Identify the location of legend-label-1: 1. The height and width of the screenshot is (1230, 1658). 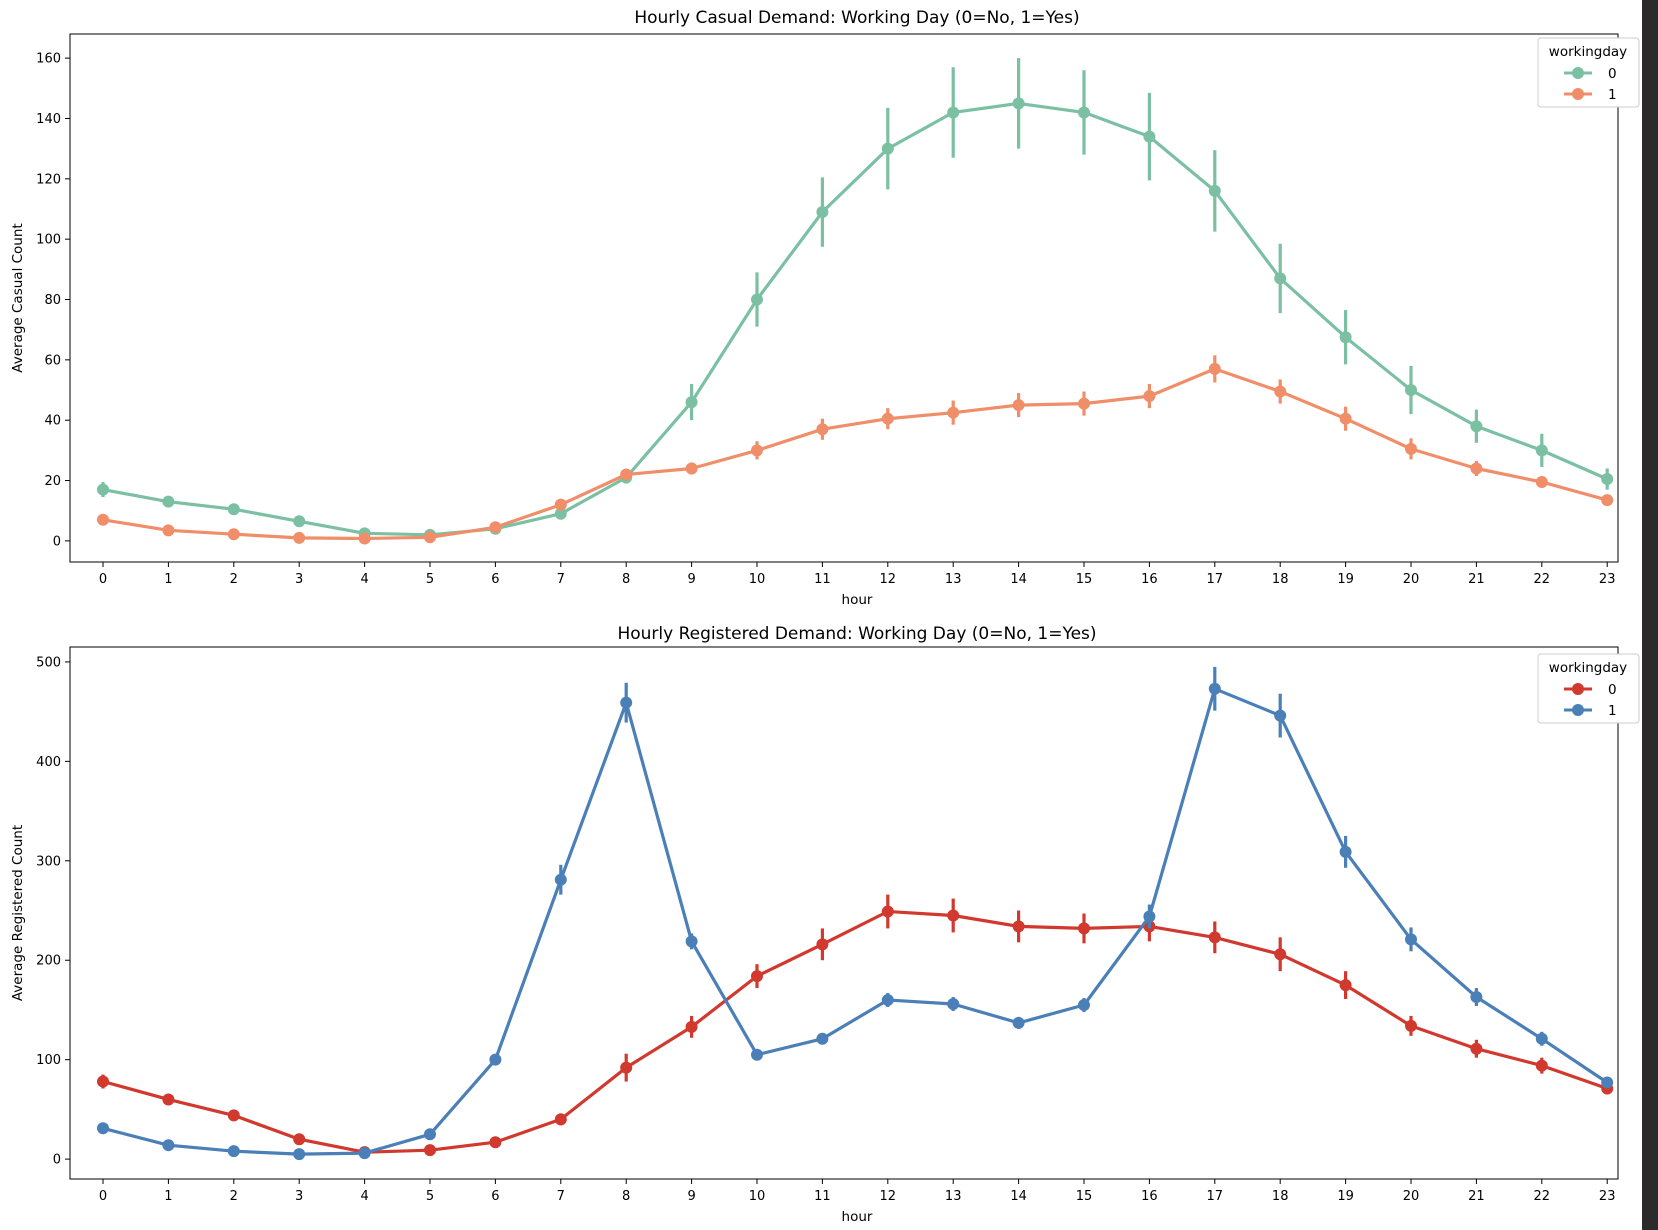
(1612, 95).